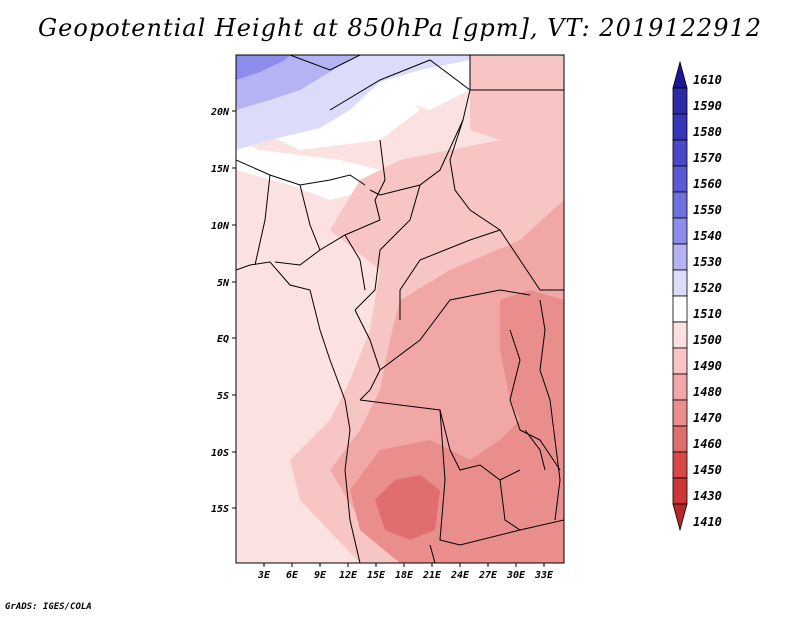 This screenshot has height=618, width=800. Describe the element at coordinates (707, 106) in the screenshot. I see `colorbar-label: 1590` at that location.